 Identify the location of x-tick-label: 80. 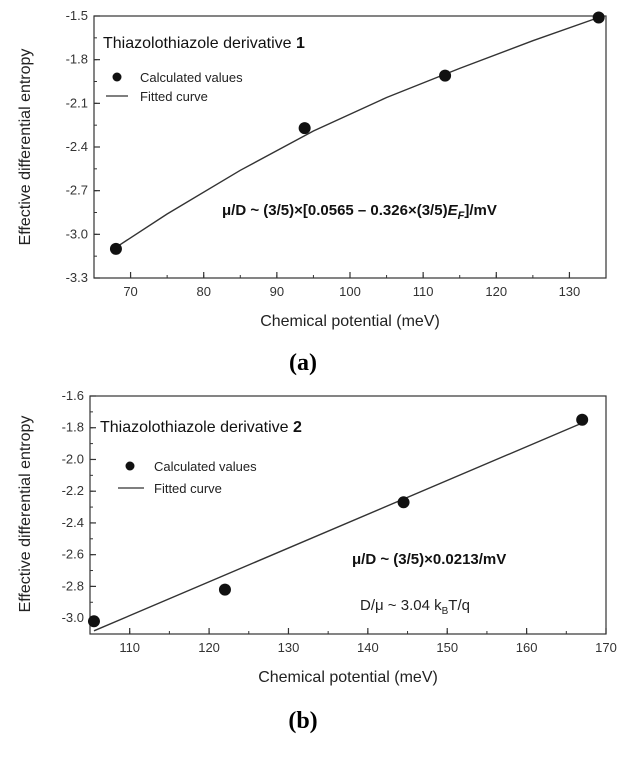
(203, 291).